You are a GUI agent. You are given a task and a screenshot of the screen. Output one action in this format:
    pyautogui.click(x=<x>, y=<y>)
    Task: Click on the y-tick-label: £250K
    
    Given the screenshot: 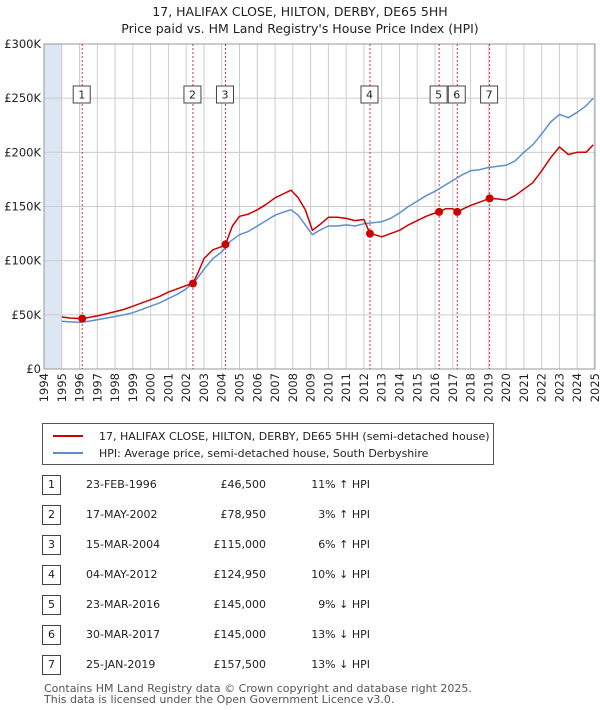 What is the action you would take?
    pyautogui.click(x=22, y=98)
    